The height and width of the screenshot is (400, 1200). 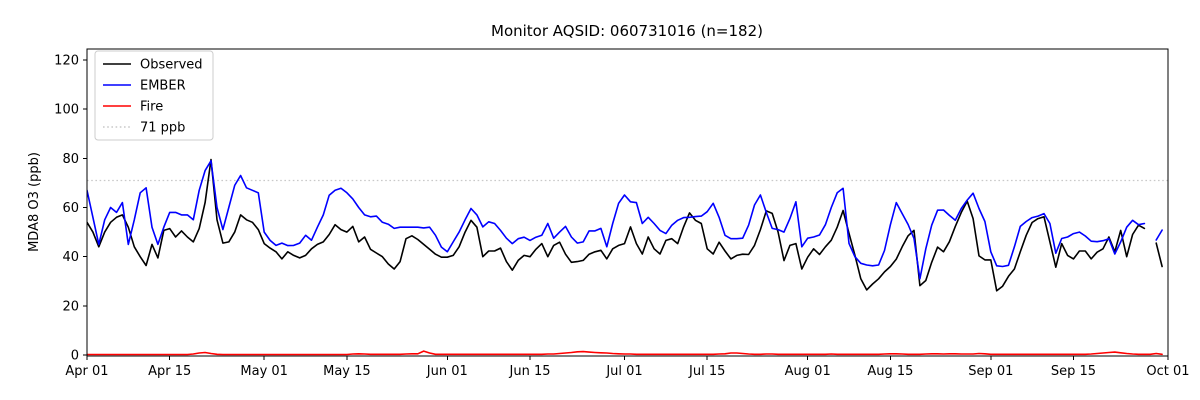 What do you see at coordinates (66, 61) in the screenshot?
I see `y-tick-label: 120` at bounding box center [66, 61].